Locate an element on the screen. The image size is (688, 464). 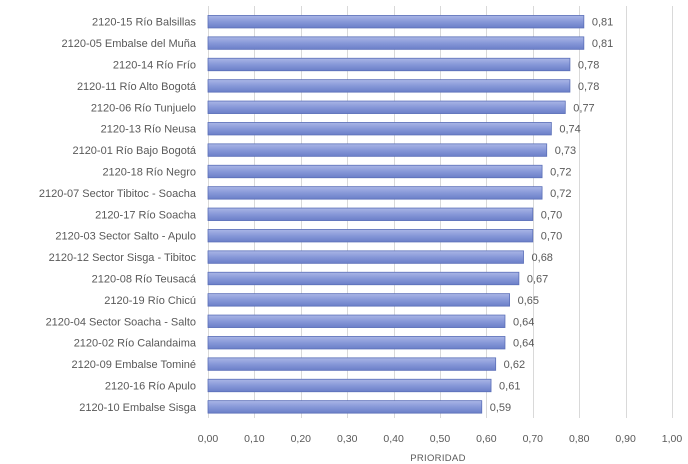
x-tick-label: 0,50 is located at coordinates (440, 439).